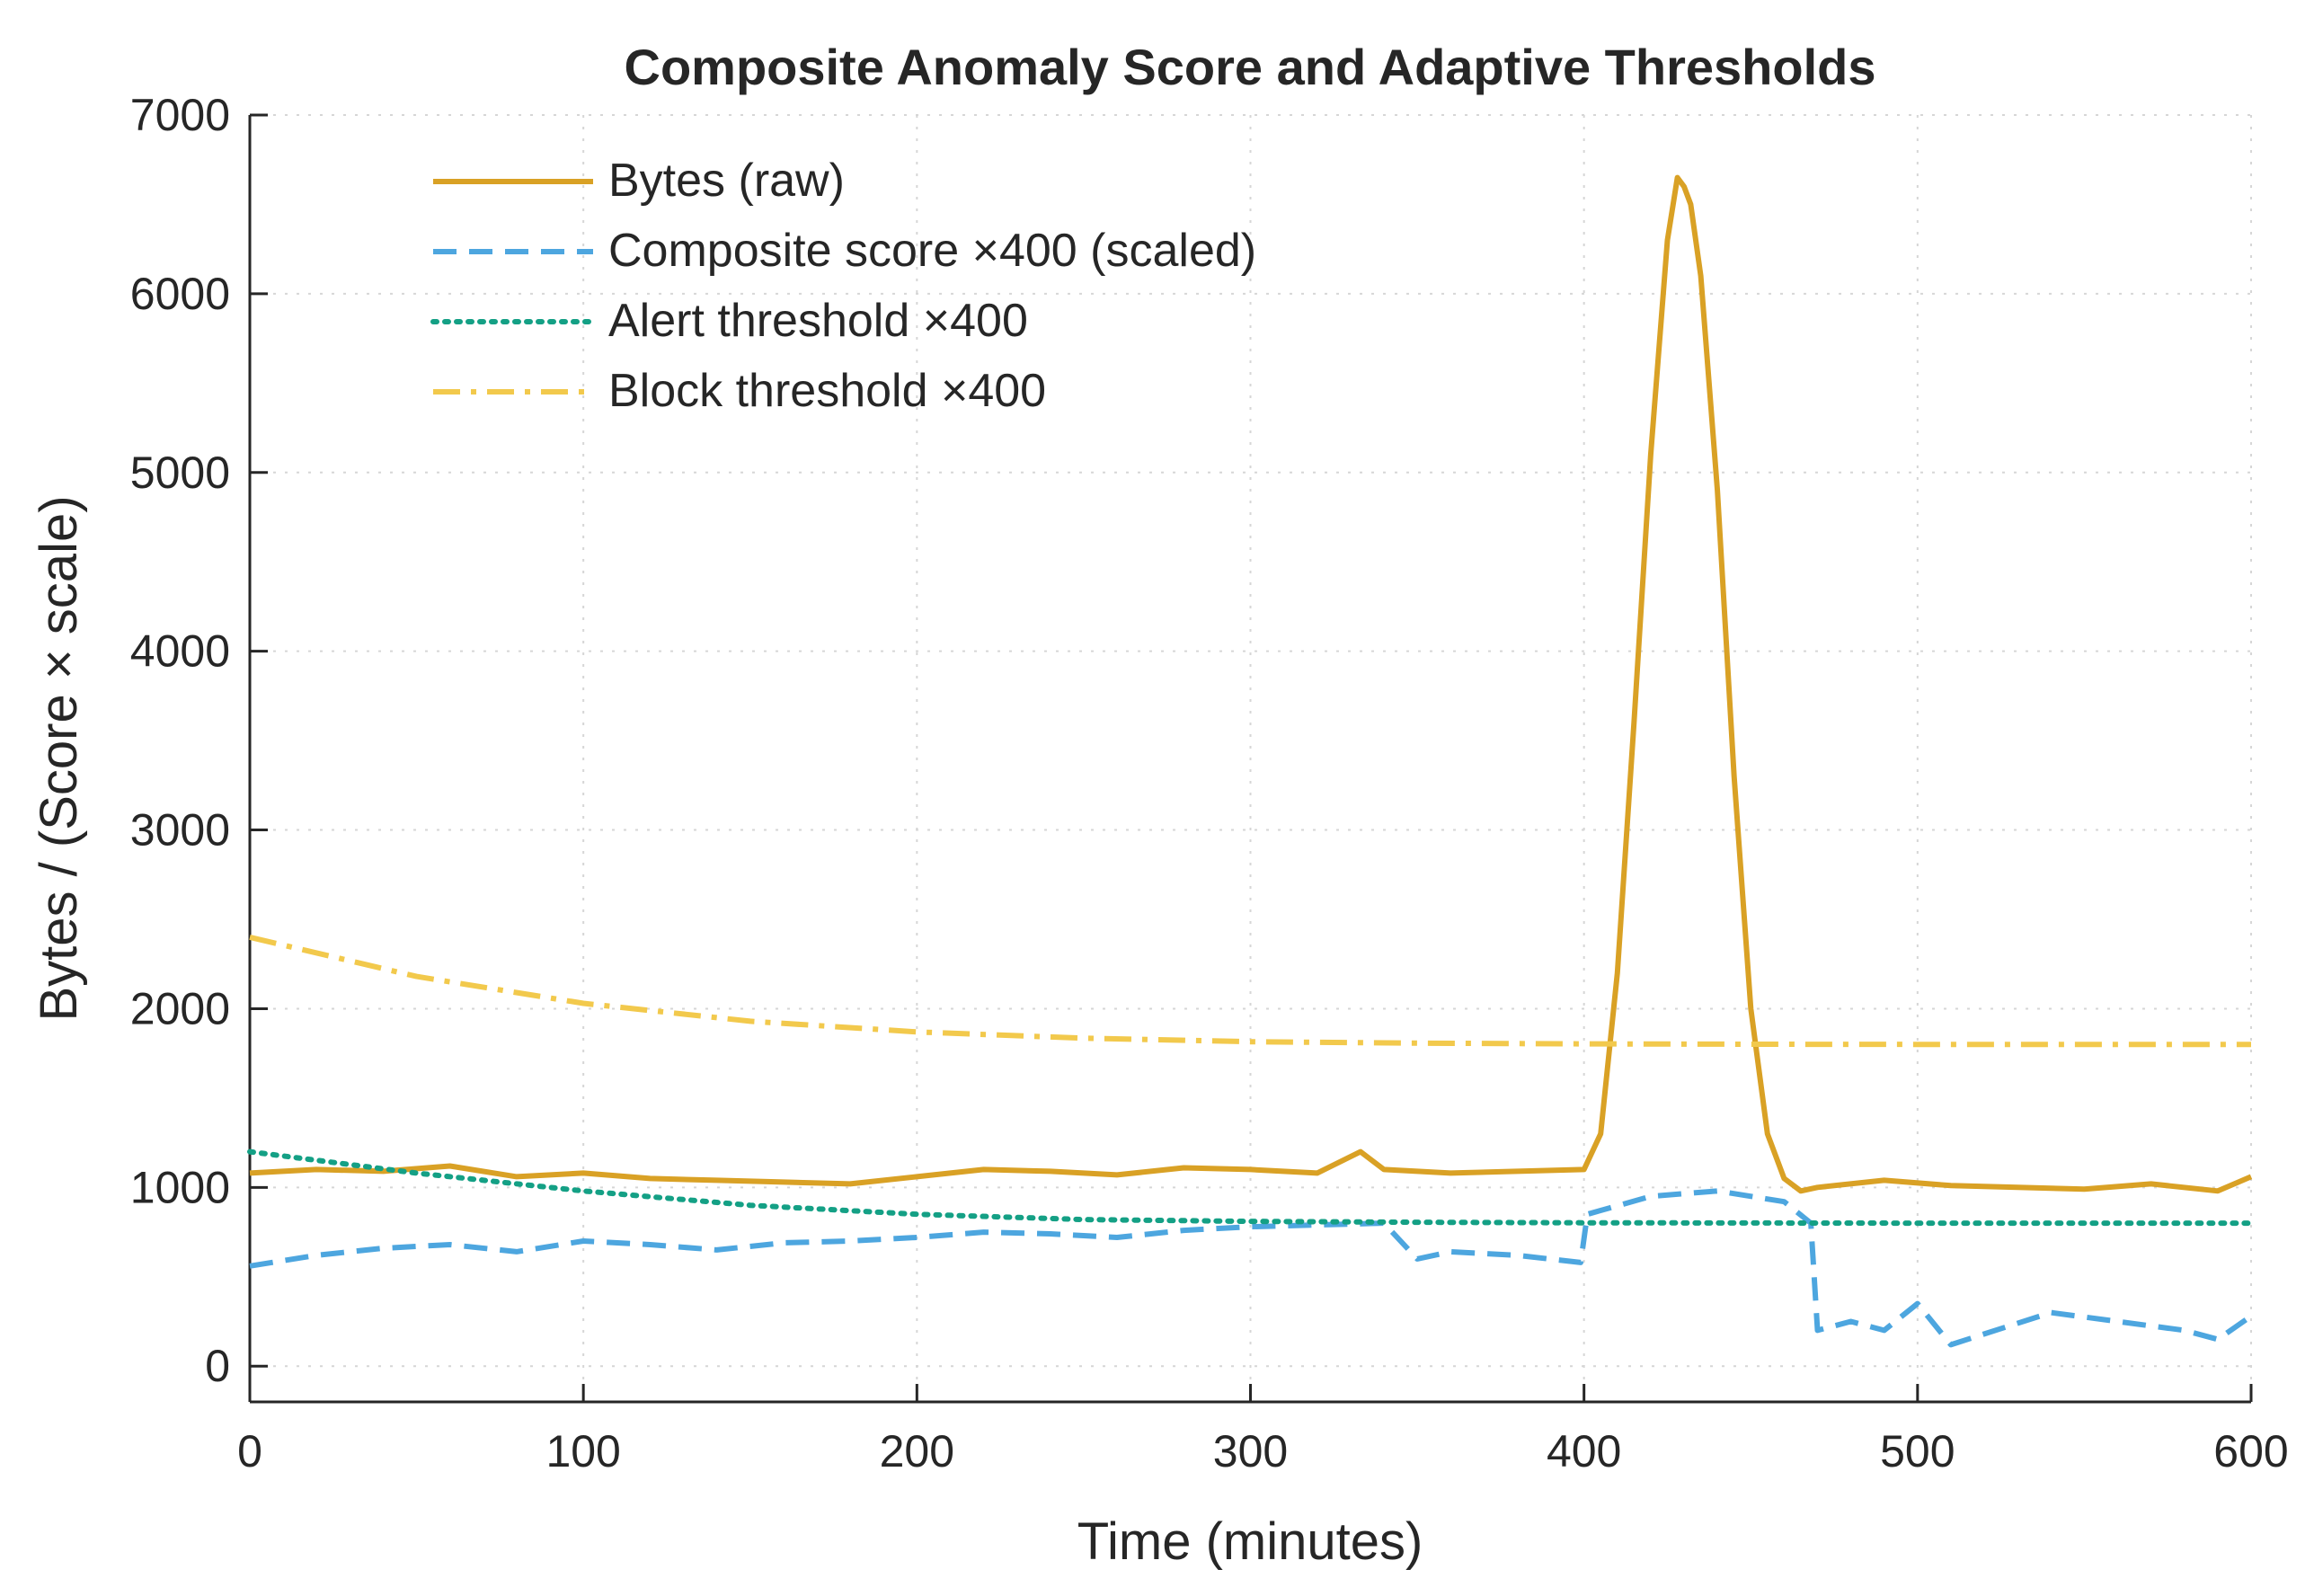  I want to click on y-tick-label: 4000, so click(180, 651).